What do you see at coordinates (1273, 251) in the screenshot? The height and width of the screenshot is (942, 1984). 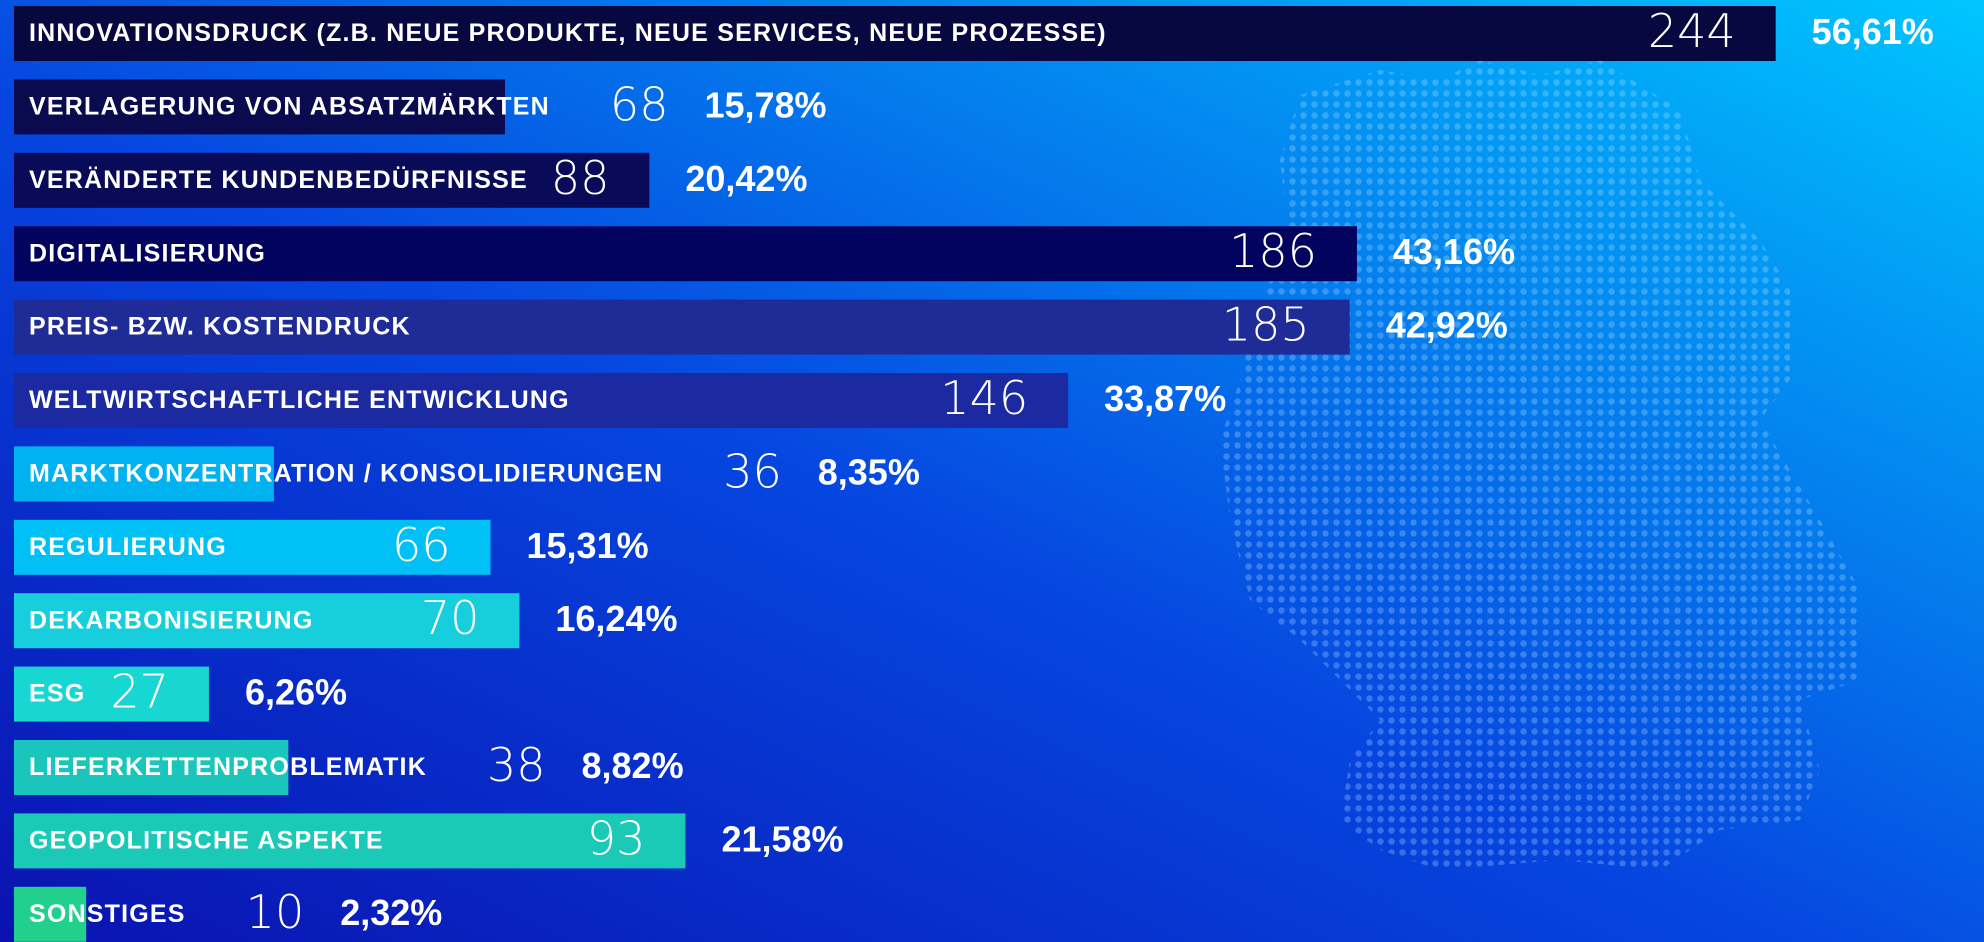 I see `count-label: 186` at bounding box center [1273, 251].